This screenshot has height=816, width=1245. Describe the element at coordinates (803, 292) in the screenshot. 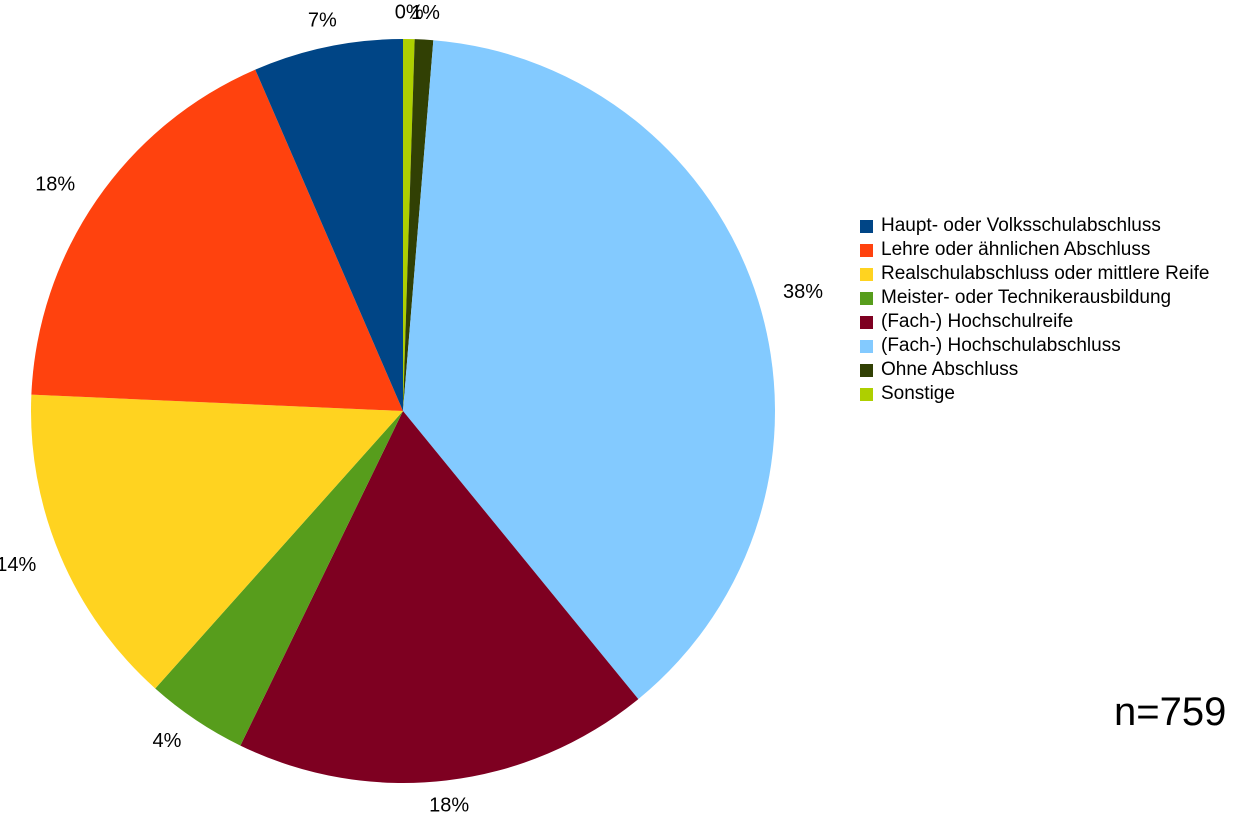

I see `pie-slice-label-2: 38%` at that location.